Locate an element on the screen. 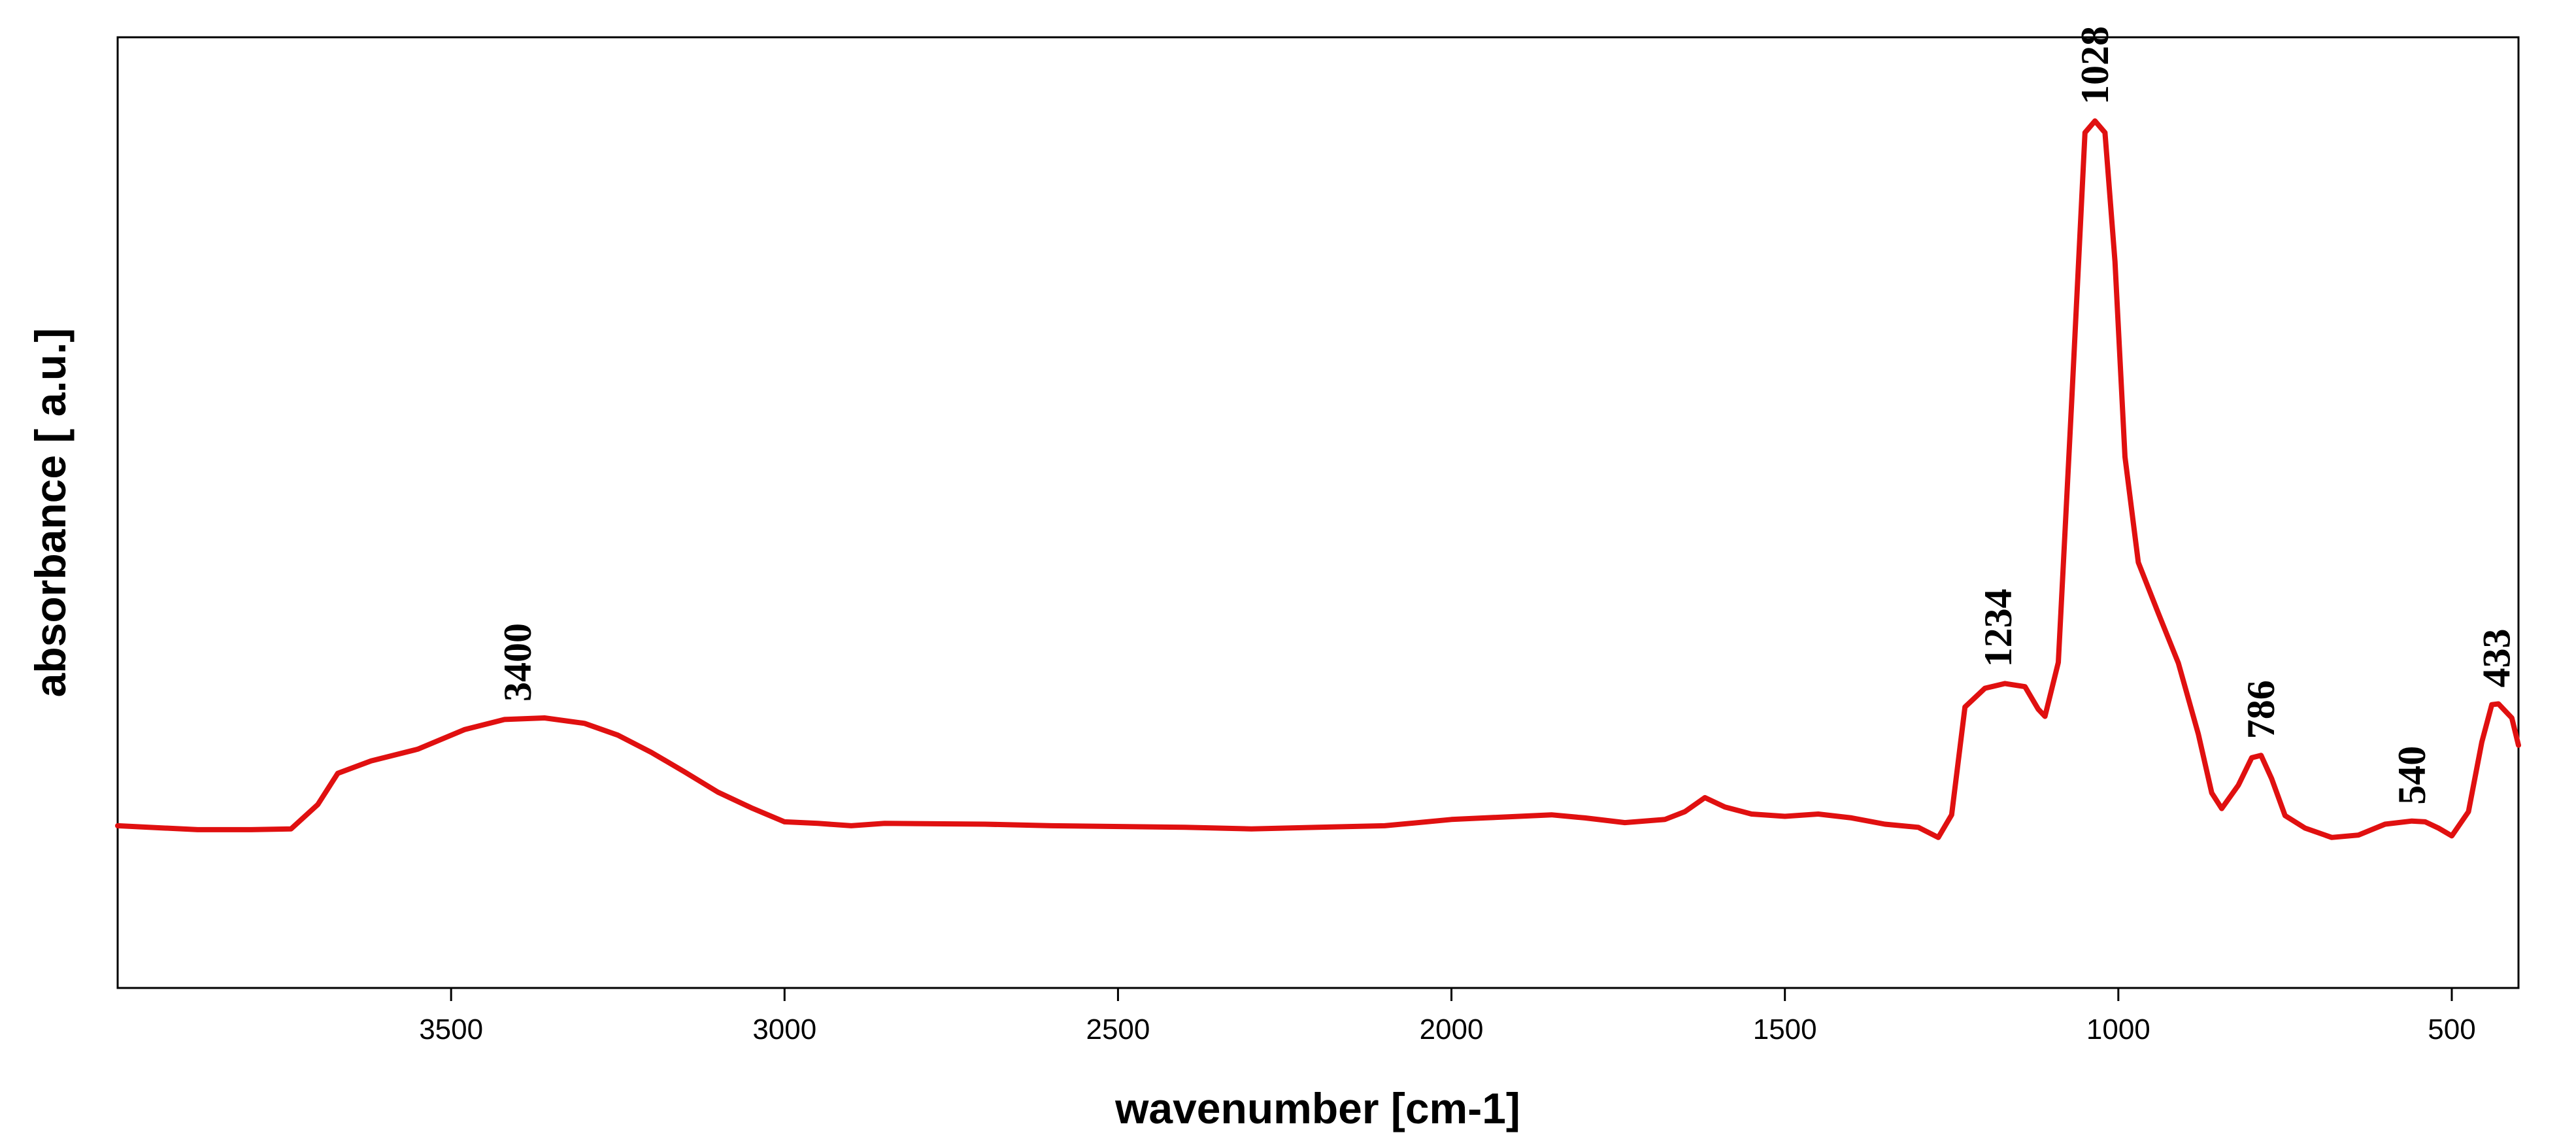 The image size is (2576, 1139). x-axis-ticks: 3500 3000 2500 2000 1500 1000 500 is located at coordinates (1448, 1017).